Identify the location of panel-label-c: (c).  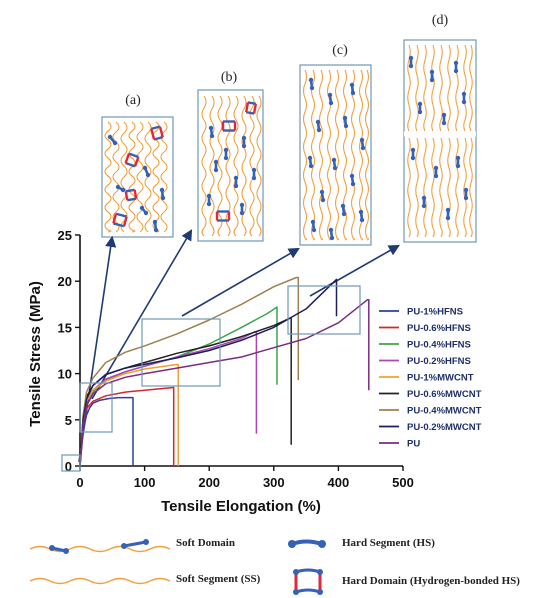
(340, 50).